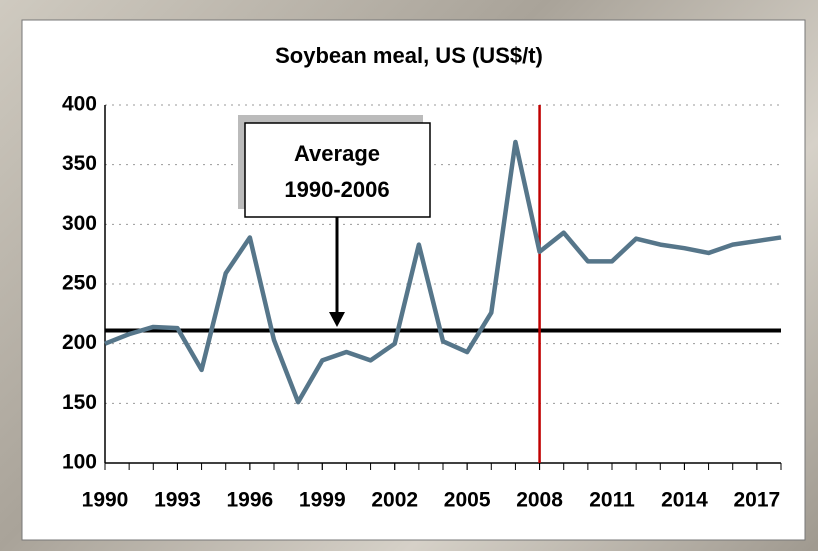 The width and height of the screenshot is (818, 551). I want to click on annotation-text: 1990-2006, so click(336, 189).